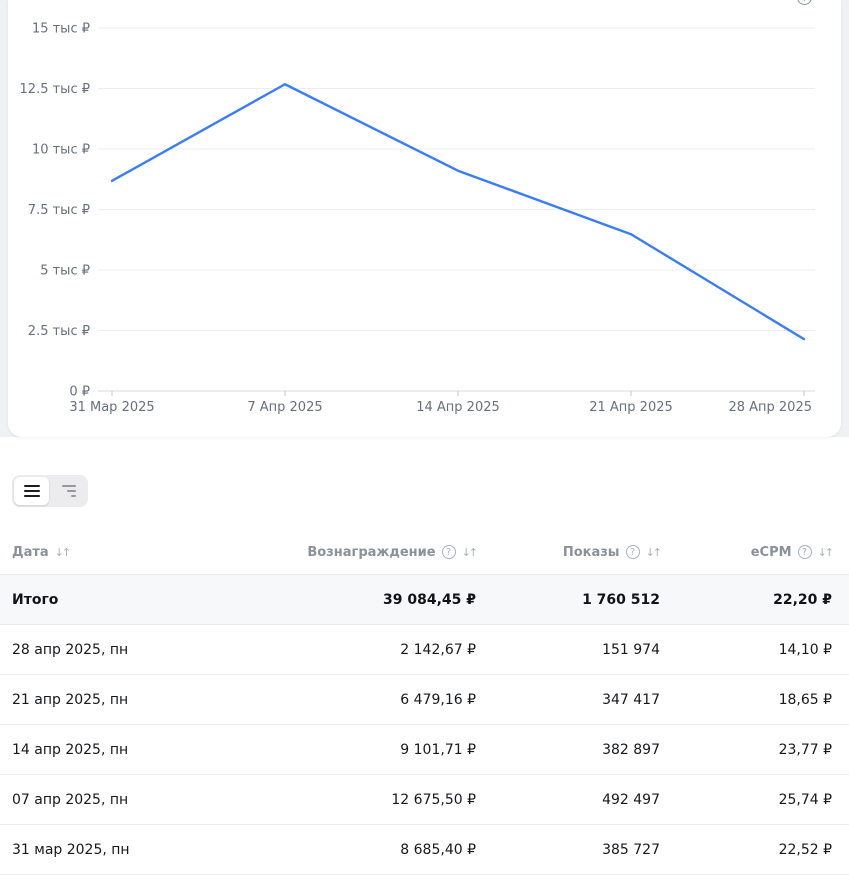 This screenshot has height=875, width=849. I want to click on ecpm-cell: 14,10 ₽, so click(805, 649).